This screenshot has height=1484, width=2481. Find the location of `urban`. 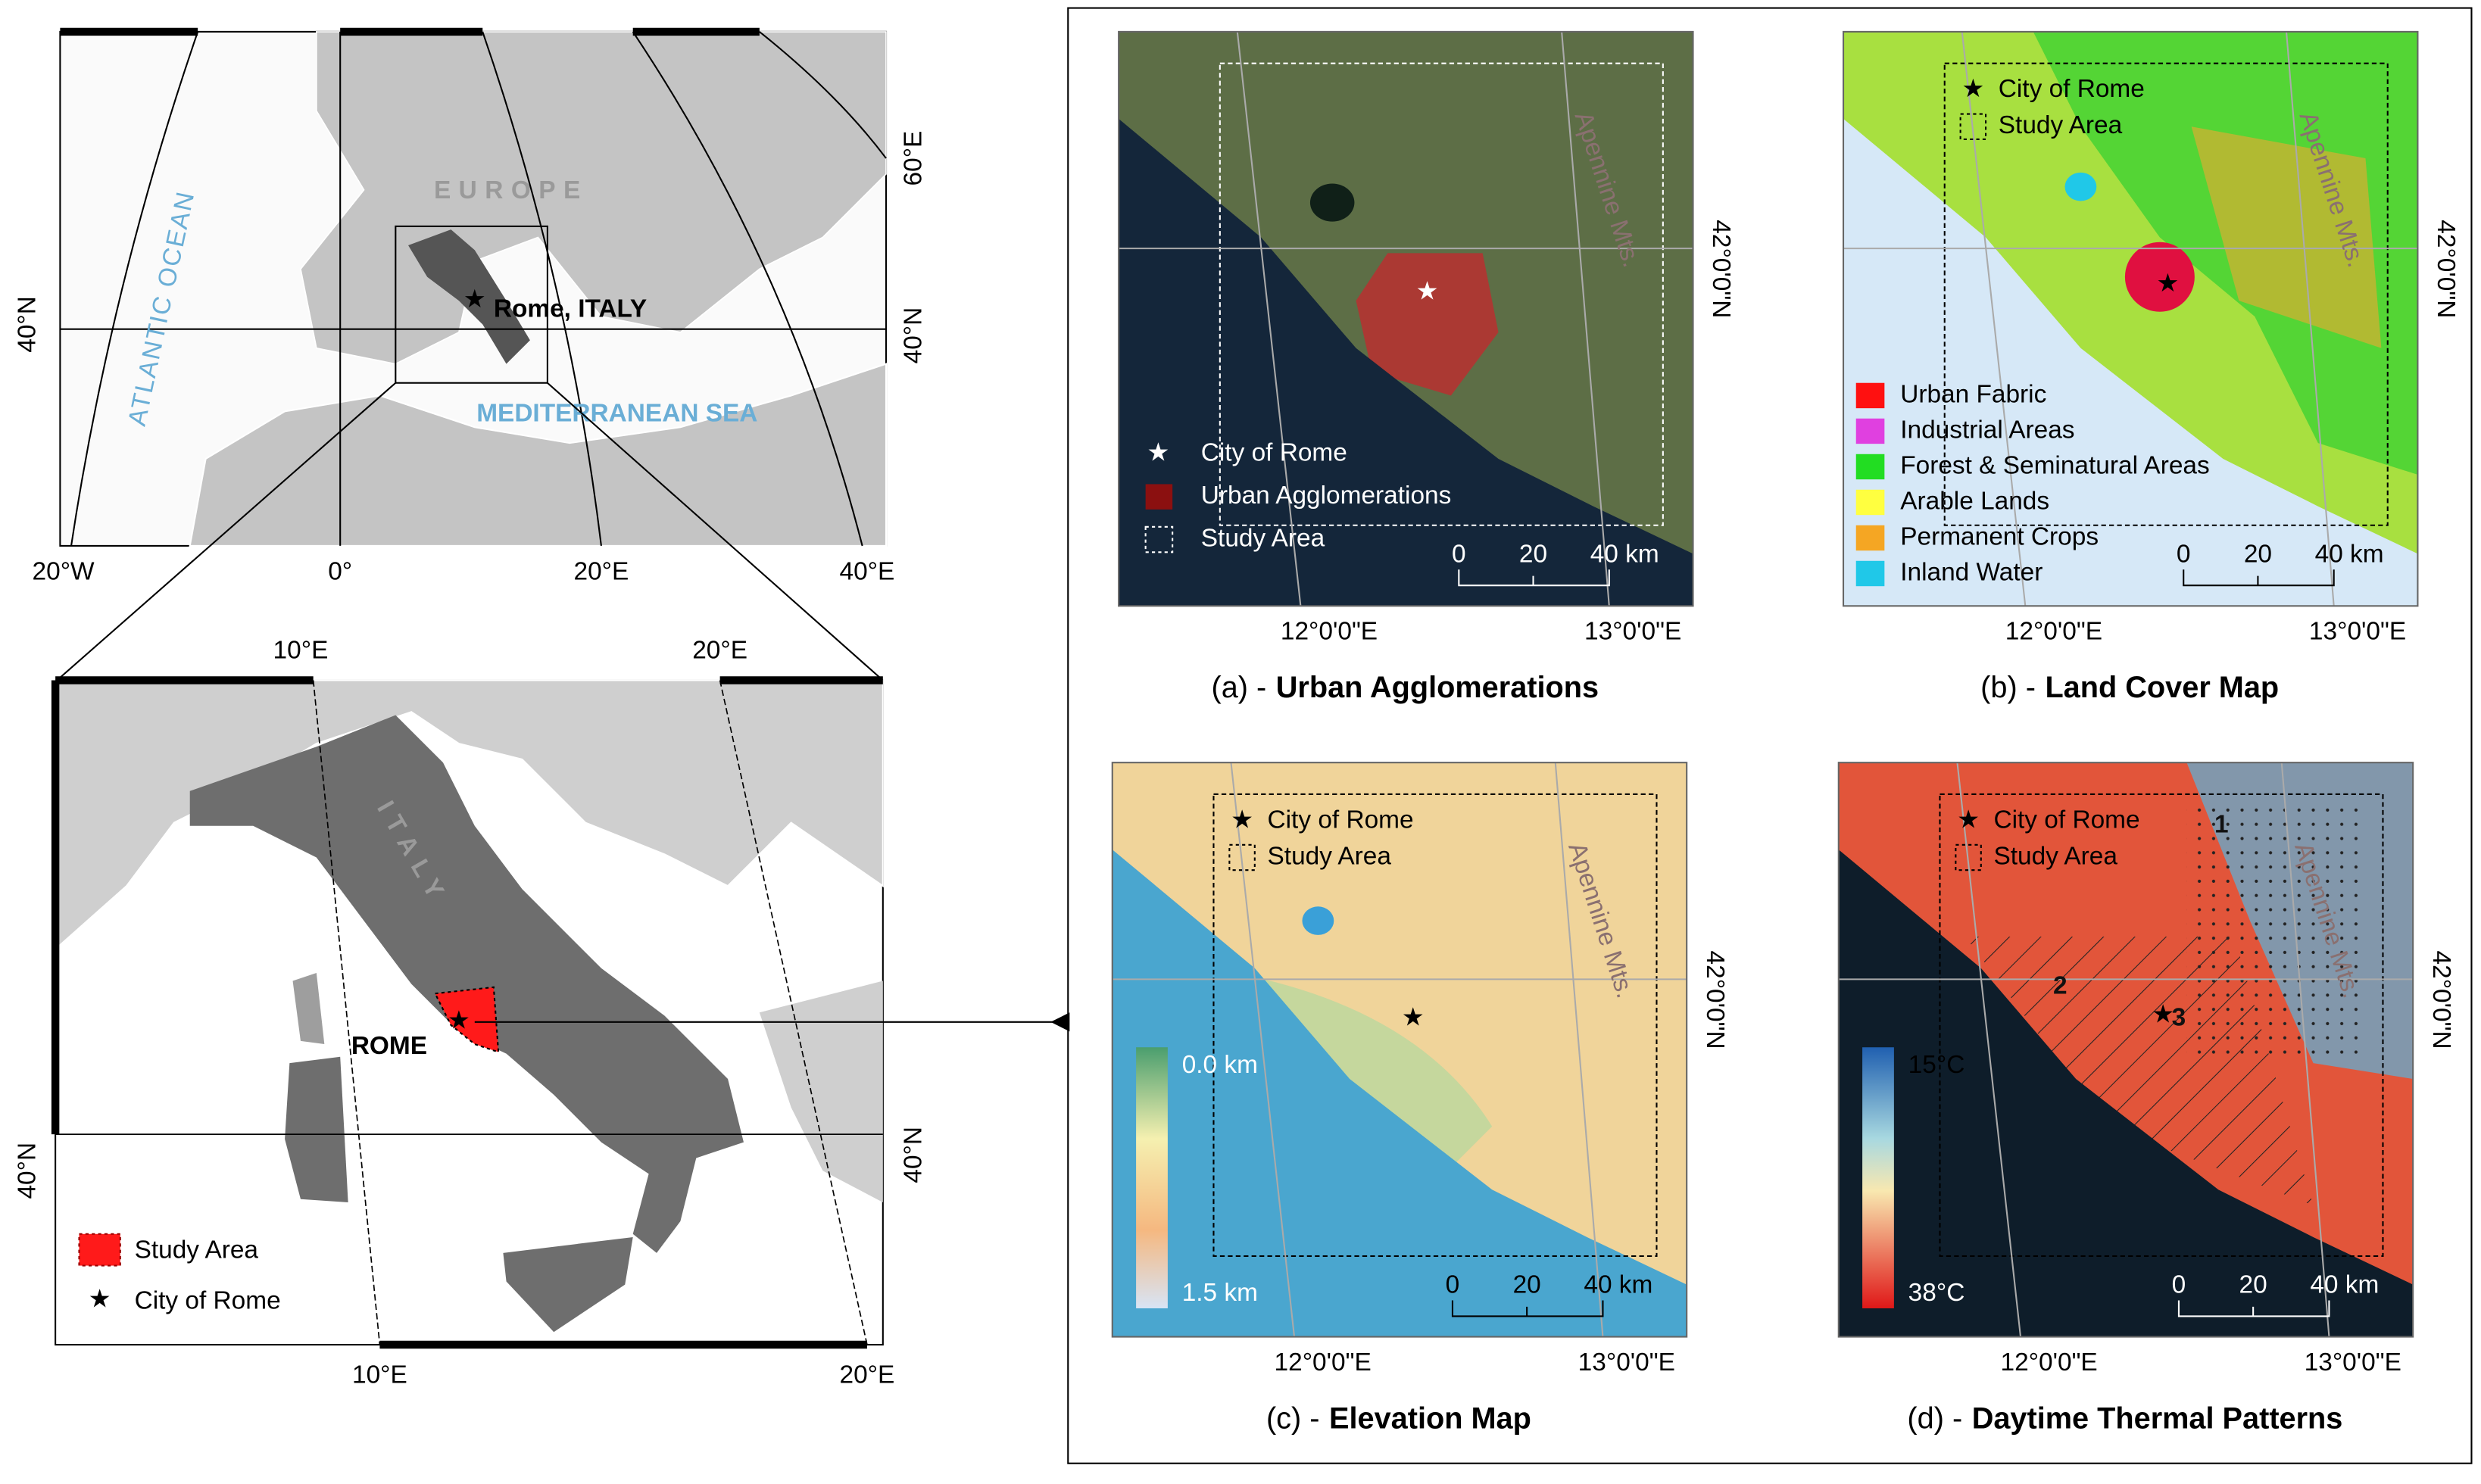

urban is located at coordinates (2159, 277).